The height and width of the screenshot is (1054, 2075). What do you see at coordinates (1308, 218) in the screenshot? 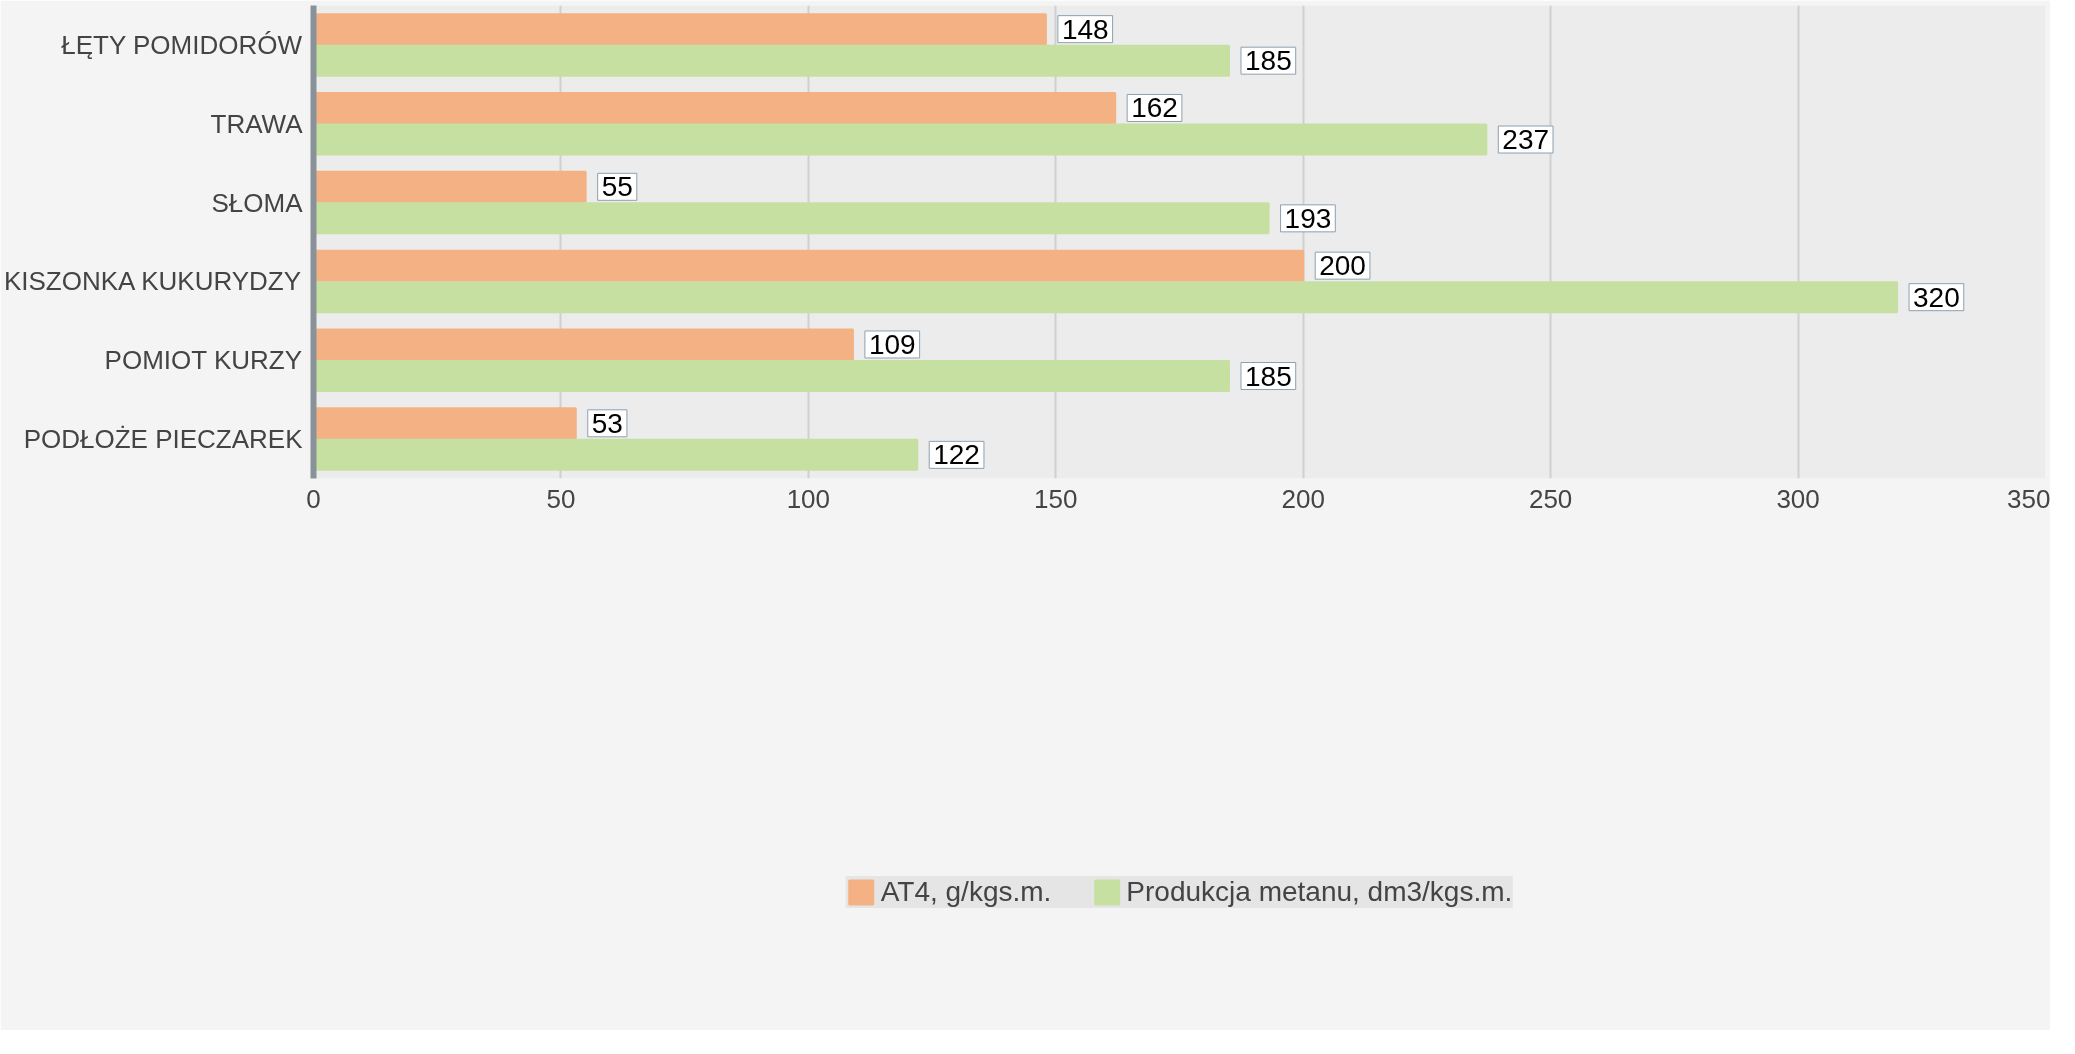
I see `data-label: 193` at bounding box center [1308, 218].